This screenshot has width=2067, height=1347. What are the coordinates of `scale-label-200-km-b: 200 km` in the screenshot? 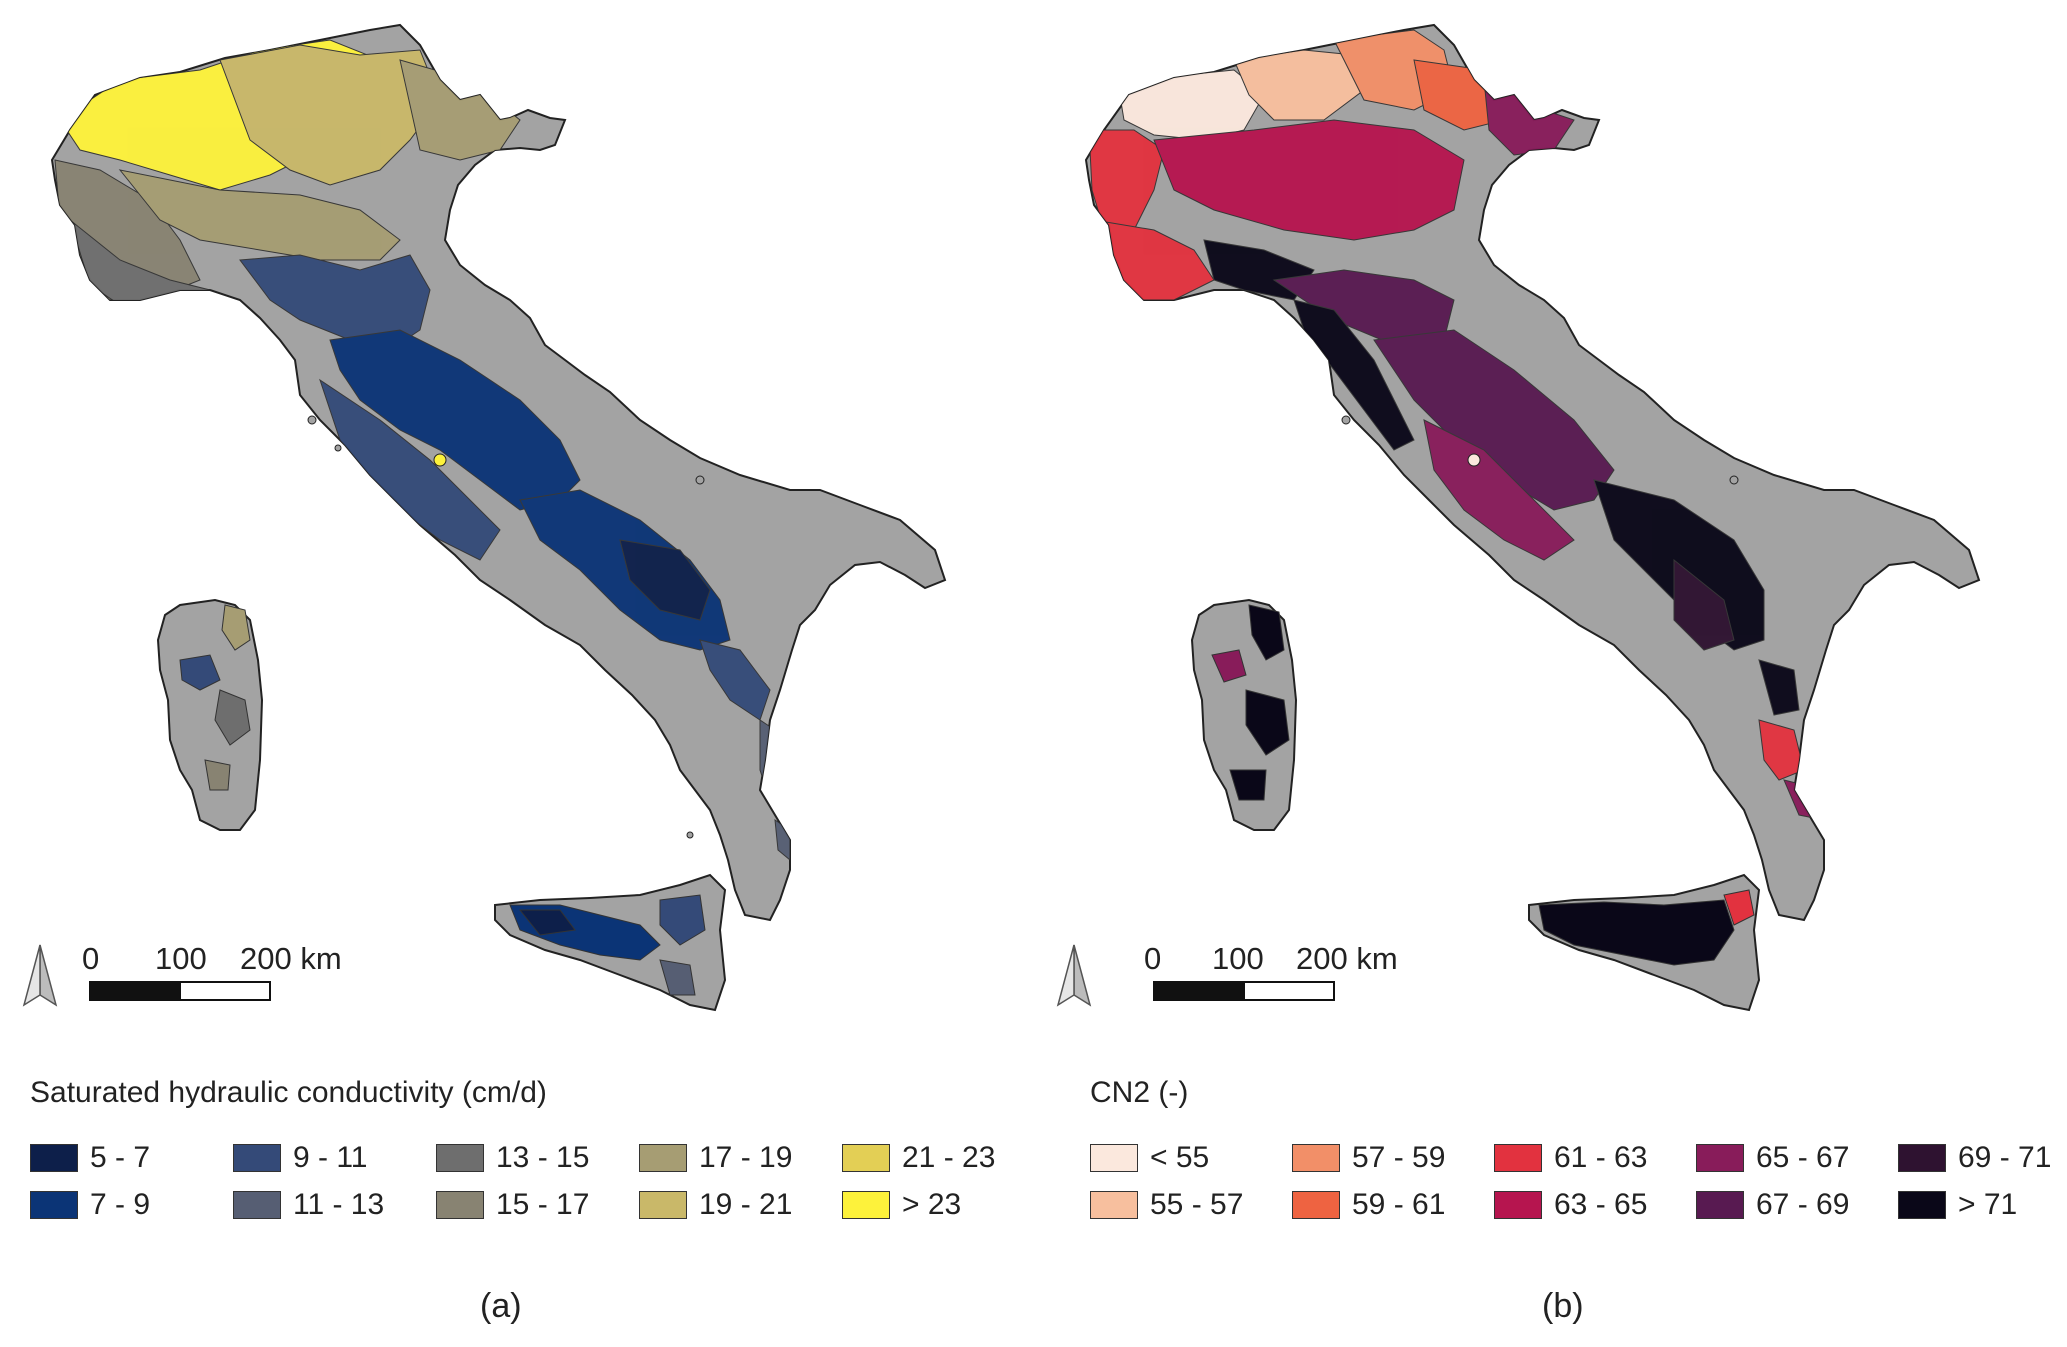 It's located at (1347, 958).